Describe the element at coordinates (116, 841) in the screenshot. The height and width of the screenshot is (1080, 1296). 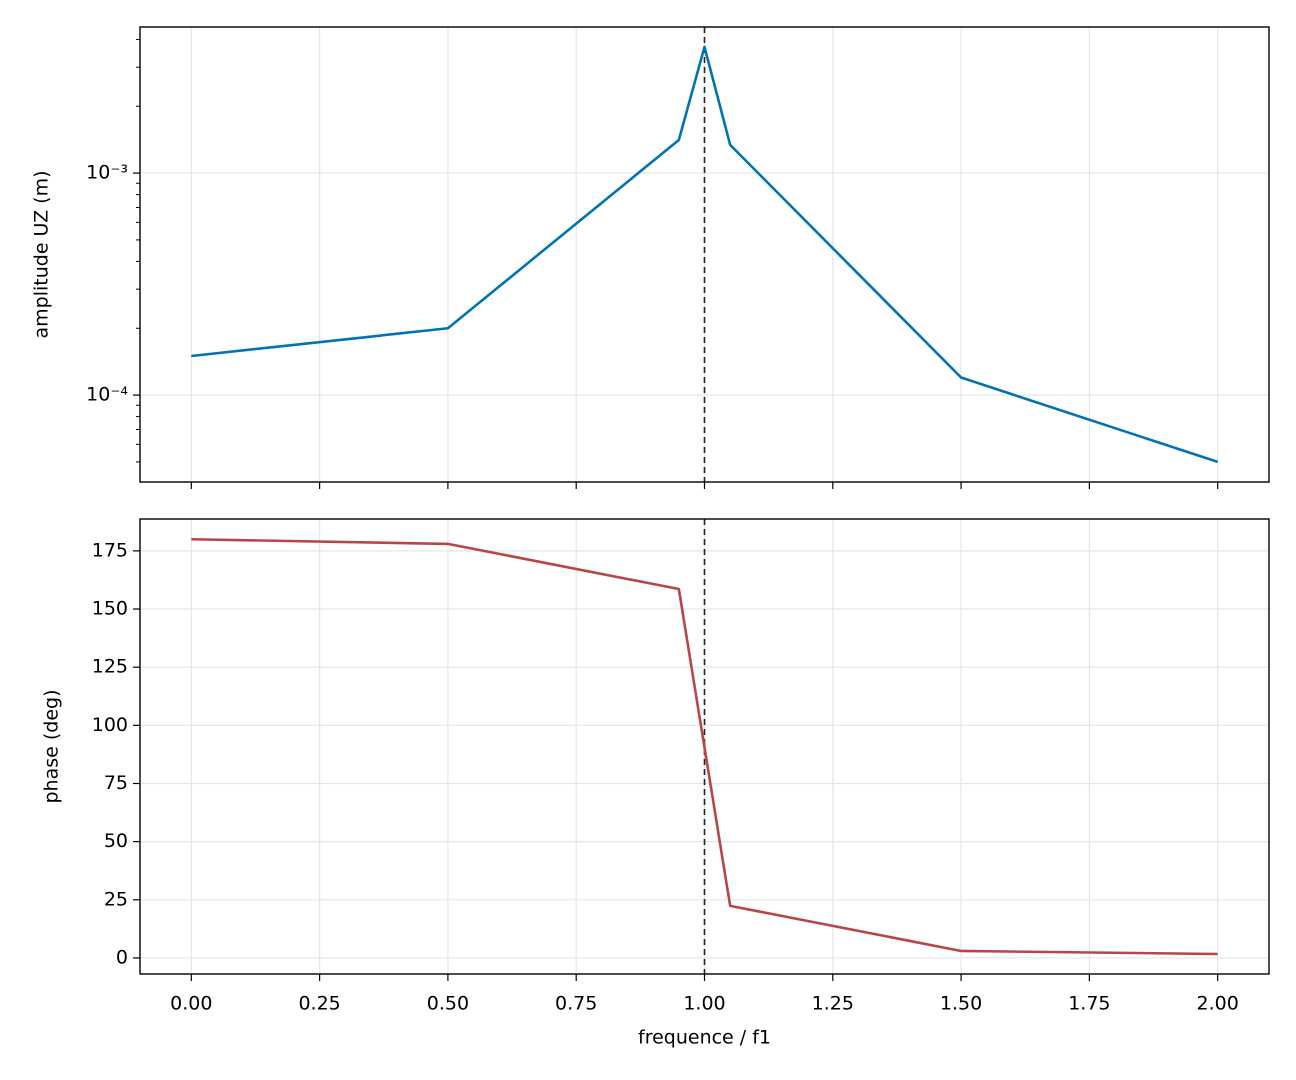
I see `y-tick-label: 50` at that location.